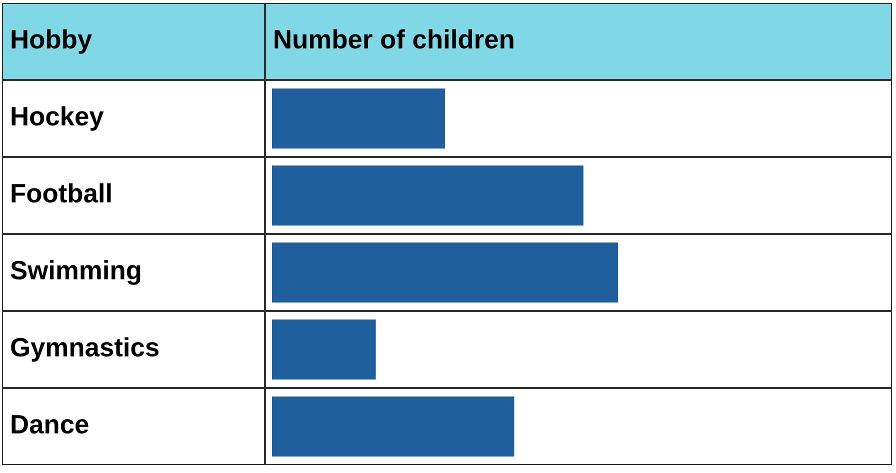  What do you see at coordinates (52, 41) in the screenshot?
I see `y-axis-title: Hobby` at bounding box center [52, 41].